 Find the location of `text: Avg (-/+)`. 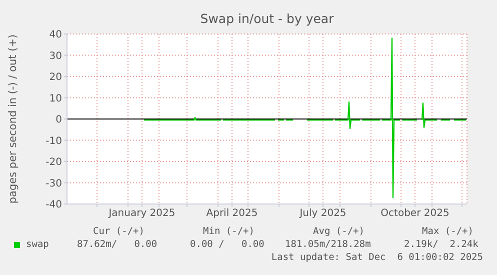

text: Avg (-/+) is located at coordinates (338, 231).